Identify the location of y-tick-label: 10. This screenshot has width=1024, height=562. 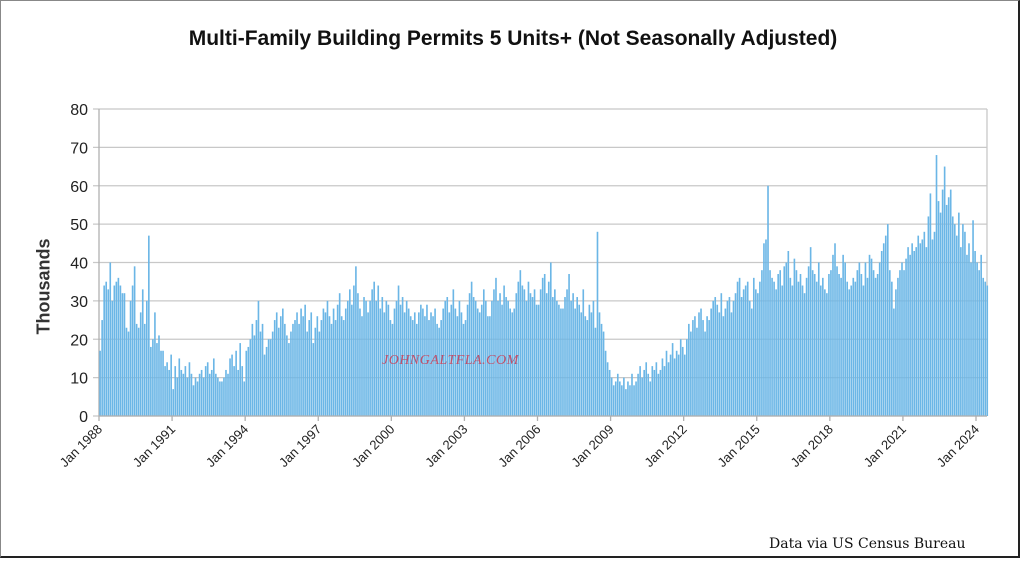
(79, 379).